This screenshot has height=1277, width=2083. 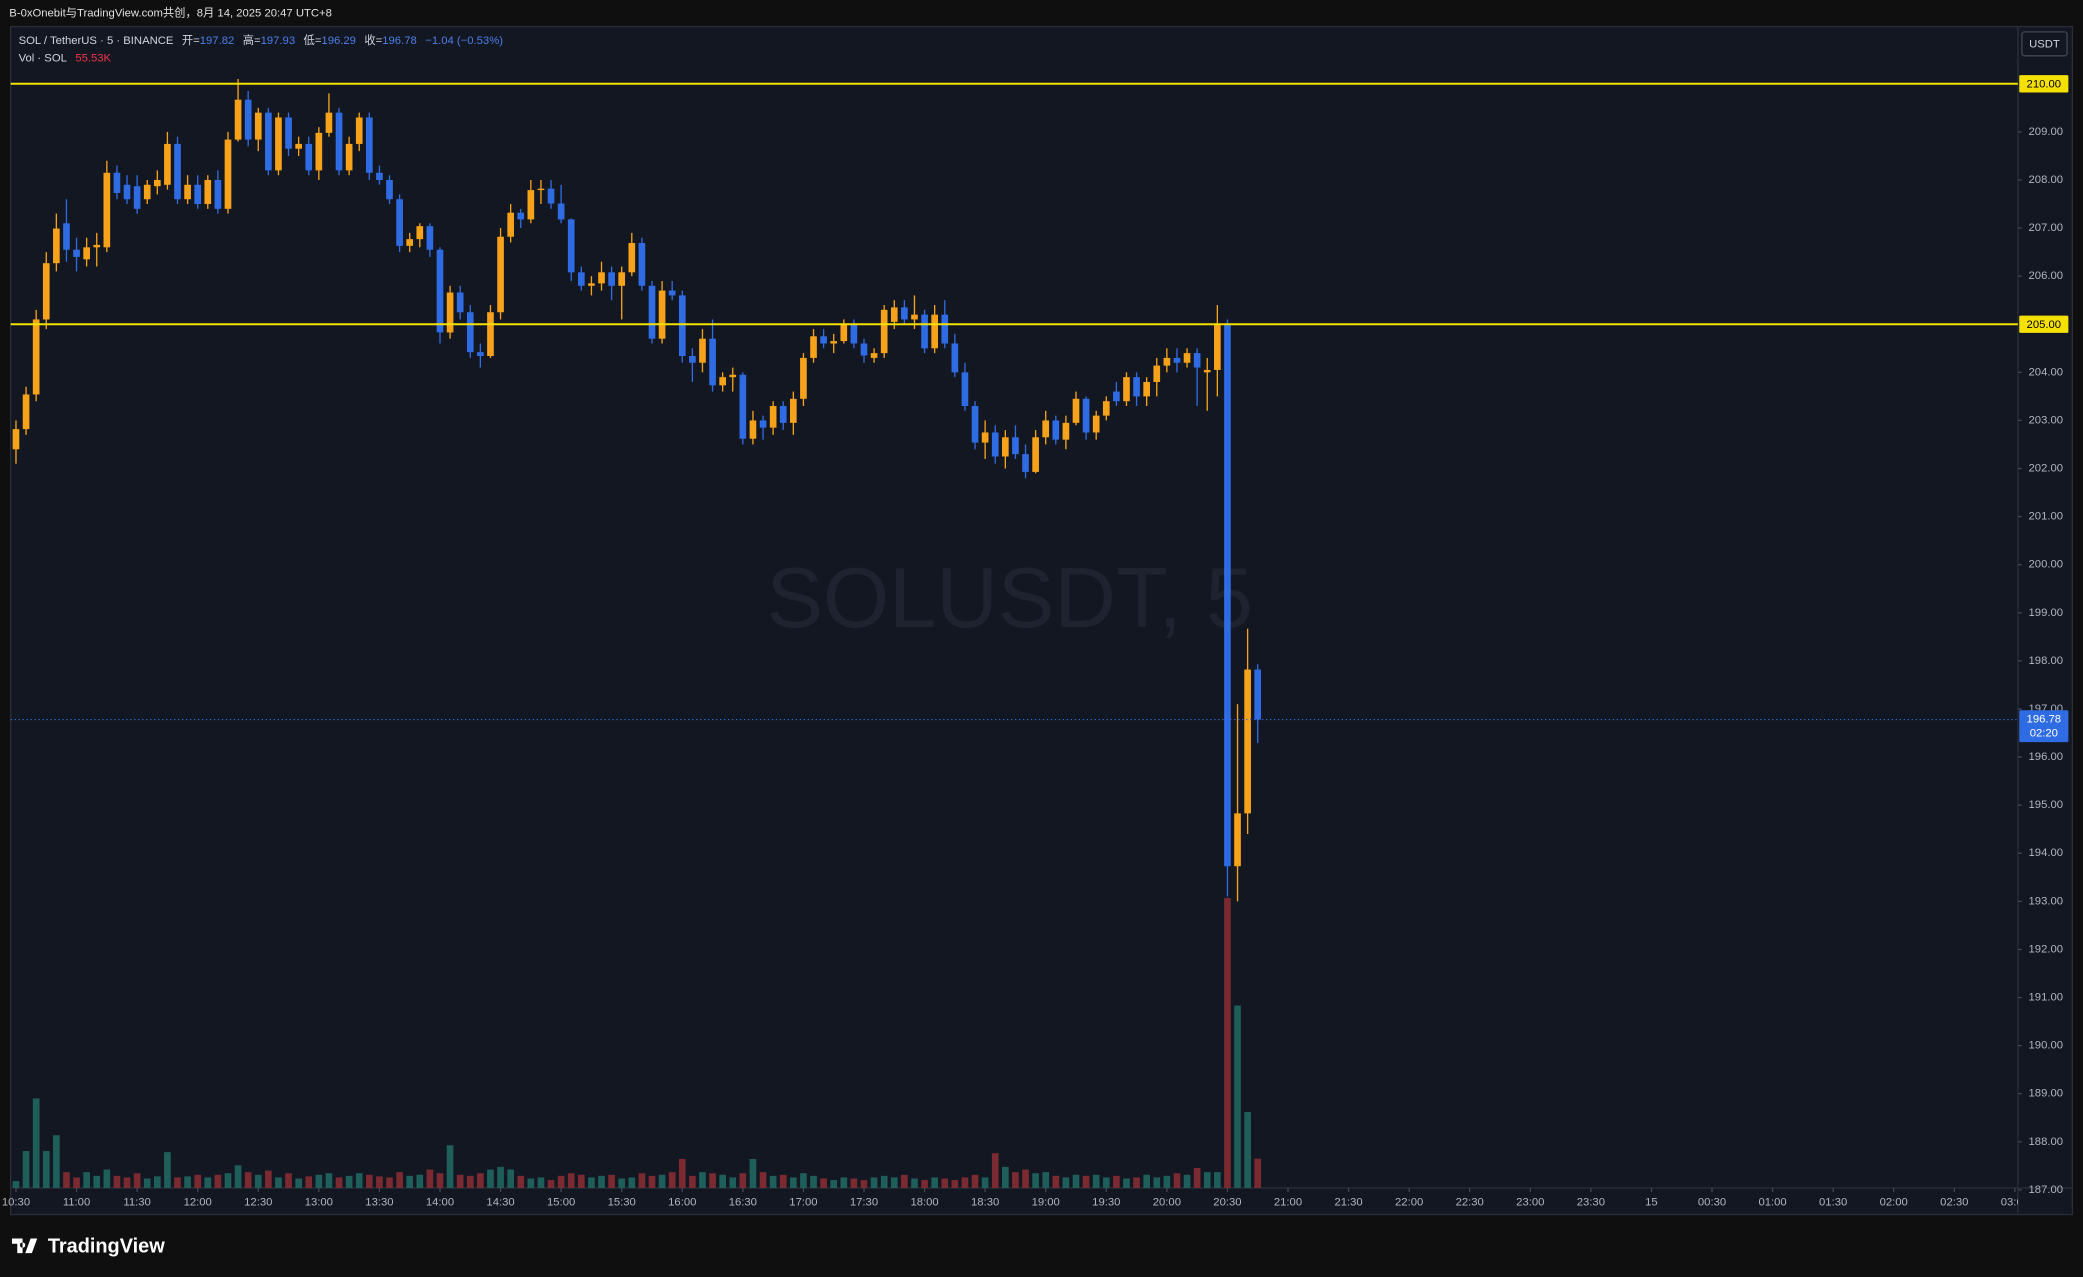 I want to click on x-tick-label: 22:30, so click(x=1470, y=1203).